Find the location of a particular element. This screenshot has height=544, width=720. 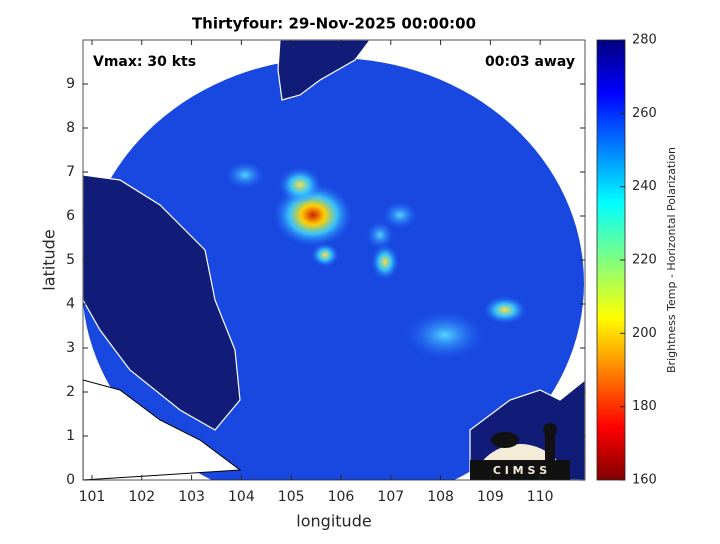

colorbar-tick-label: 200 is located at coordinates (644, 333).